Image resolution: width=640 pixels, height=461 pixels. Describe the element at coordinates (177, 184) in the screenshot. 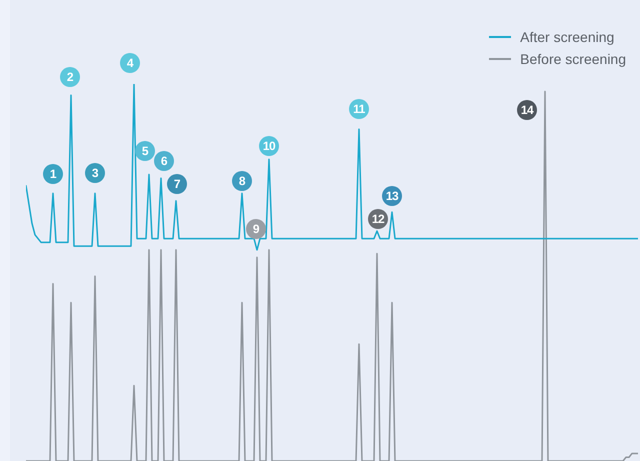

I see `annotation: 7` at that location.